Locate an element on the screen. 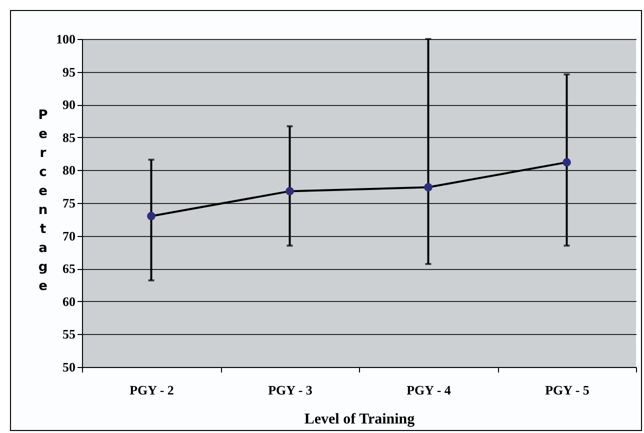 This screenshot has height=433, width=644. y-tick-label: 95 is located at coordinates (69, 72).